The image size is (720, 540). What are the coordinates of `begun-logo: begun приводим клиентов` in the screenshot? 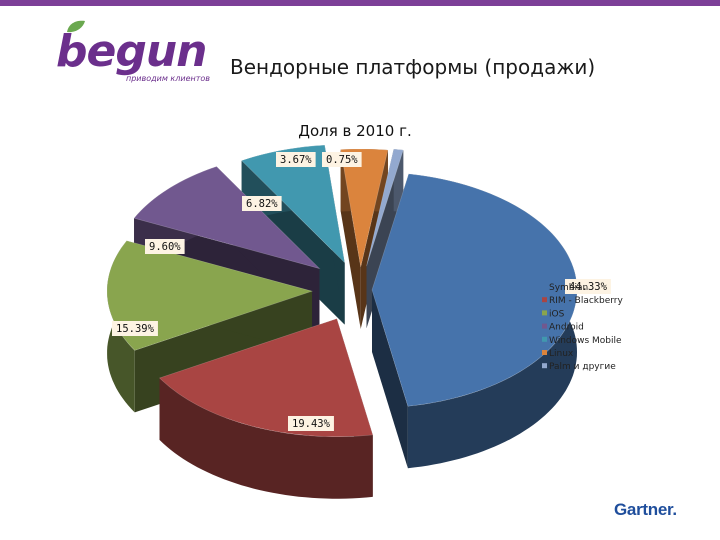 It's located at (141, 53).